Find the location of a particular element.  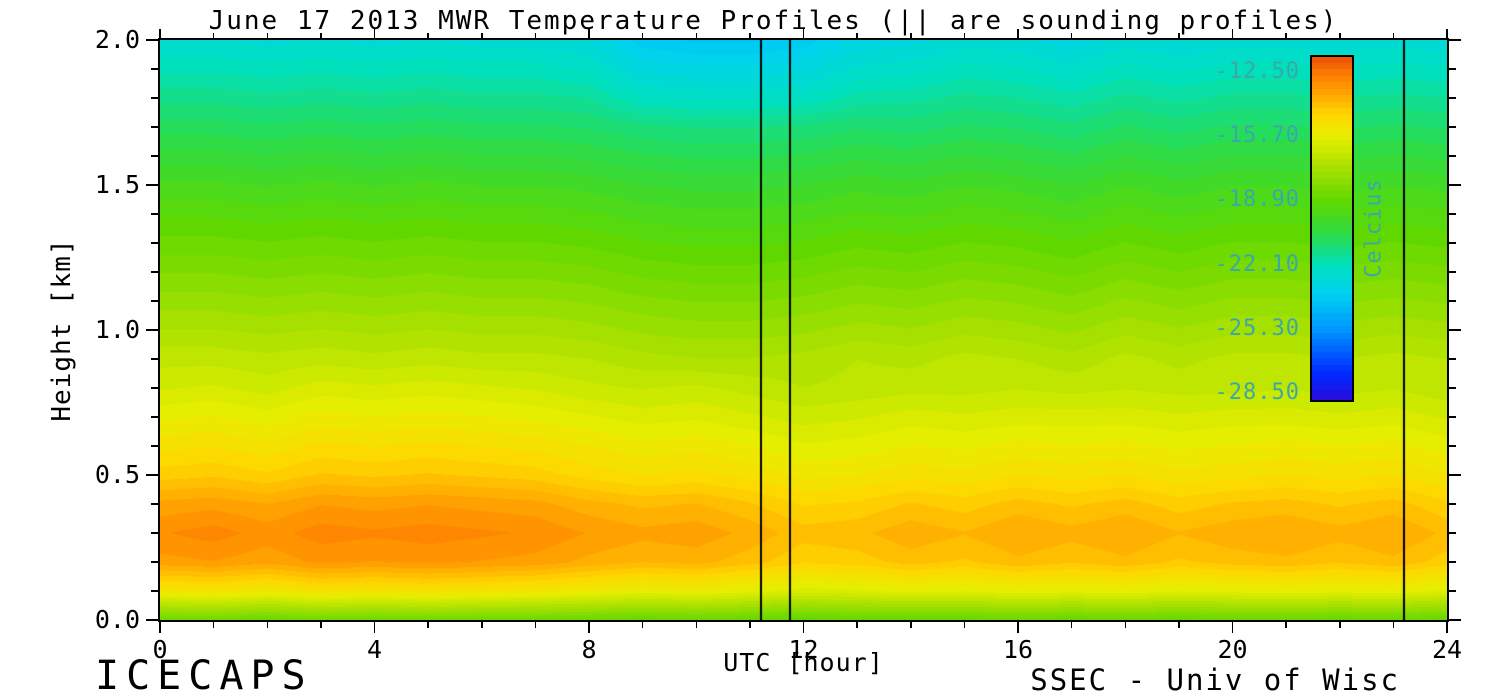

y-tick-label: 2.0 is located at coordinates (117, 39).